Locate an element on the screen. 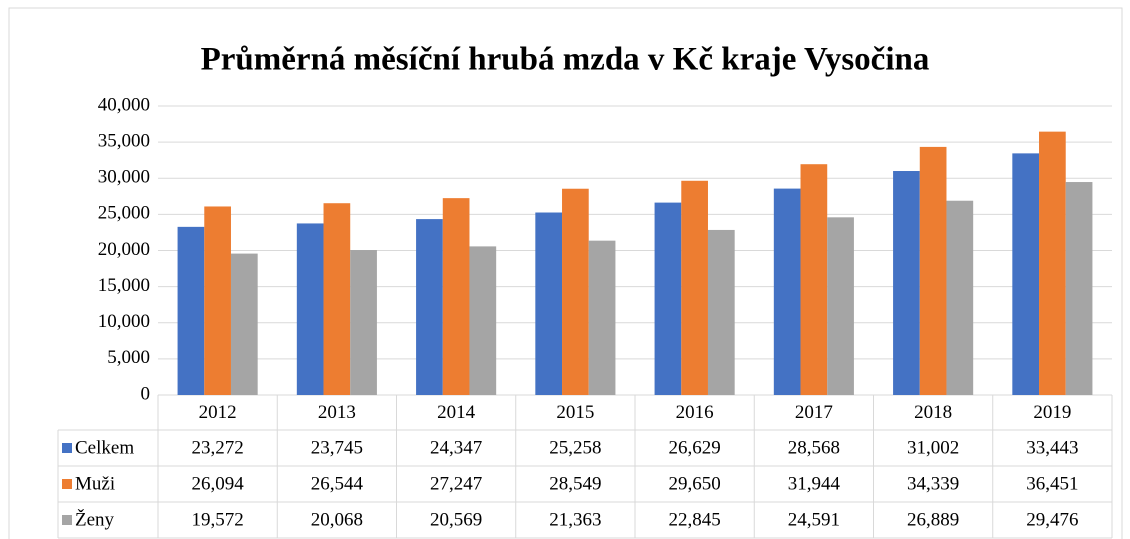 Image resolution: width=1130 pixels, height=539 pixels. legend-label: Ženy is located at coordinates (95, 519).